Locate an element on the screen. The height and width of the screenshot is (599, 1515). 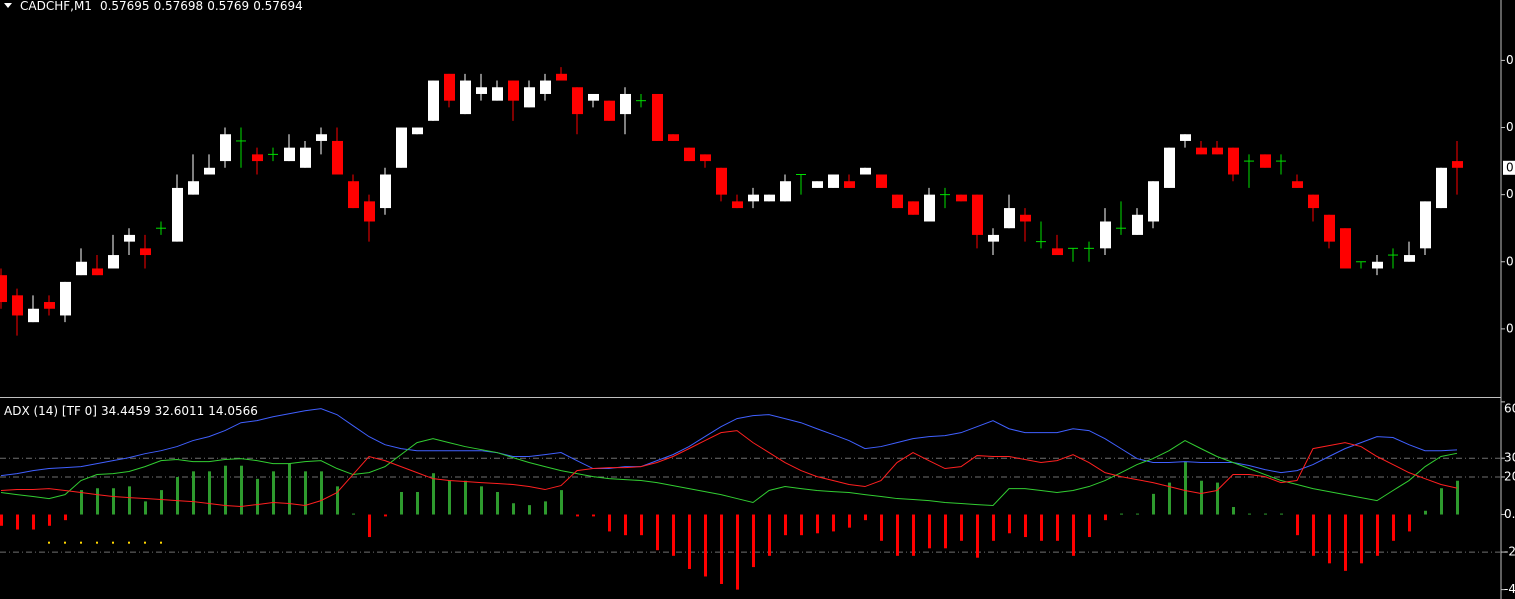
ohlc-close: 0.57694 is located at coordinates (278, 6).